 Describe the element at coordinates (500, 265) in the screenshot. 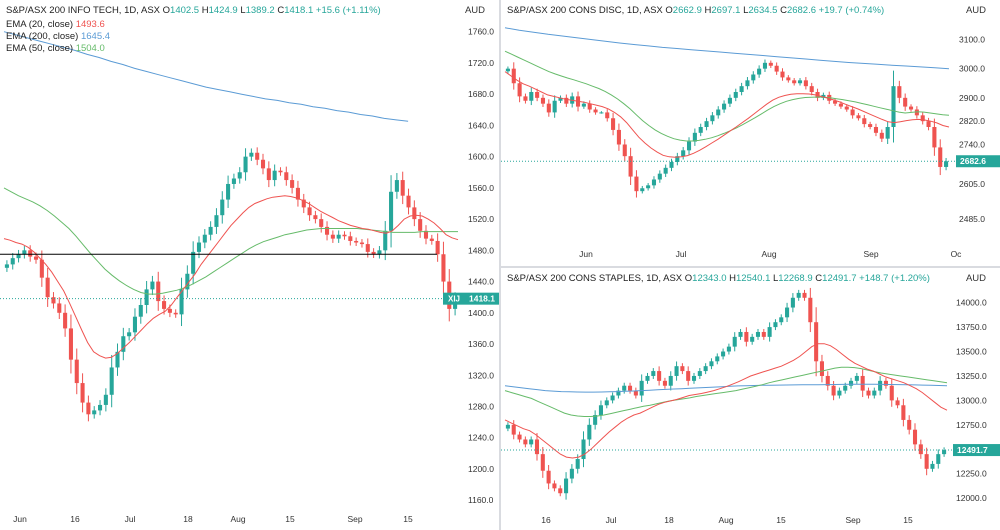

I see `pane-divider-vertical` at that location.